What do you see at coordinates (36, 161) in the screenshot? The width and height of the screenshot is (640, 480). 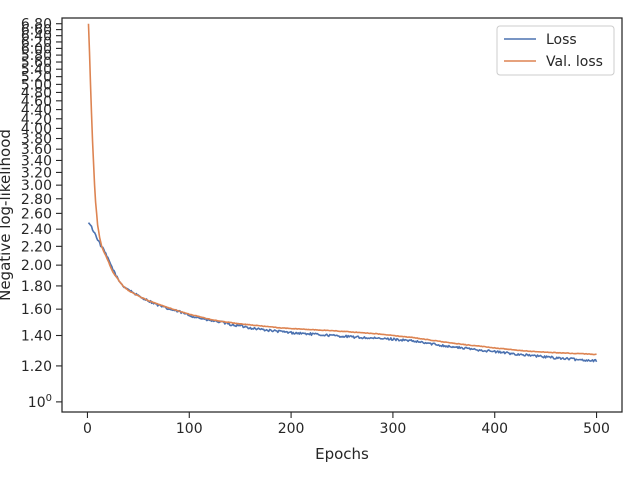 I see `y-tick-label: 3.40` at bounding box center [36, 161].